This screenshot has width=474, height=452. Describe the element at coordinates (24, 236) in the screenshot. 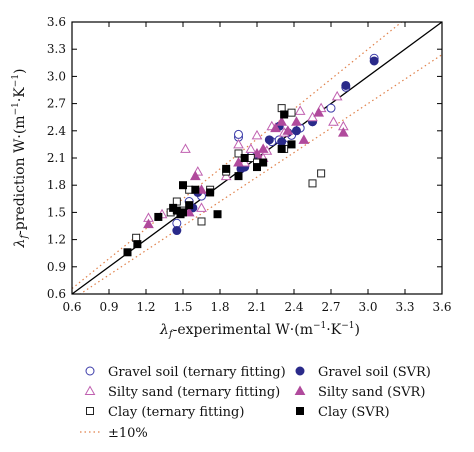

I see `y-lambda-sub: f` at that location.